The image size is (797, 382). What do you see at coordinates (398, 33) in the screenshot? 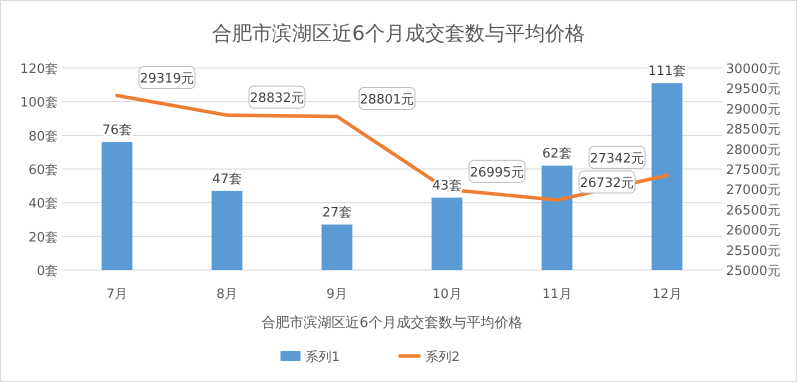
I see `chart-title: 合肥市滨湖区近6个月成交套数与平均价格` at bounding box center [398, 33].